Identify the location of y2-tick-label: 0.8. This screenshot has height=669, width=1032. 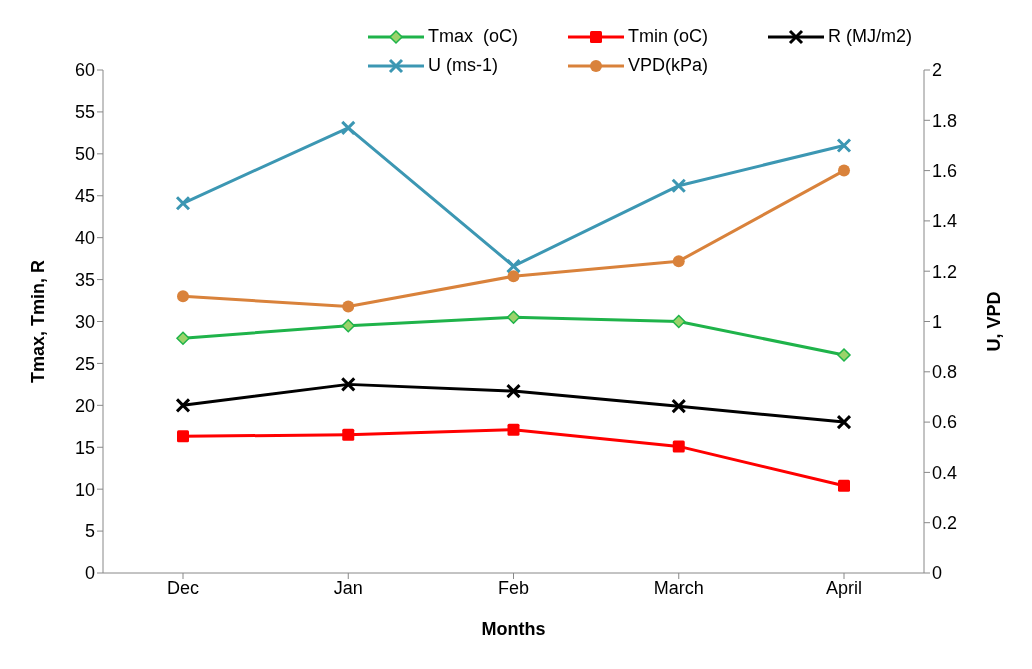
(945, 372).